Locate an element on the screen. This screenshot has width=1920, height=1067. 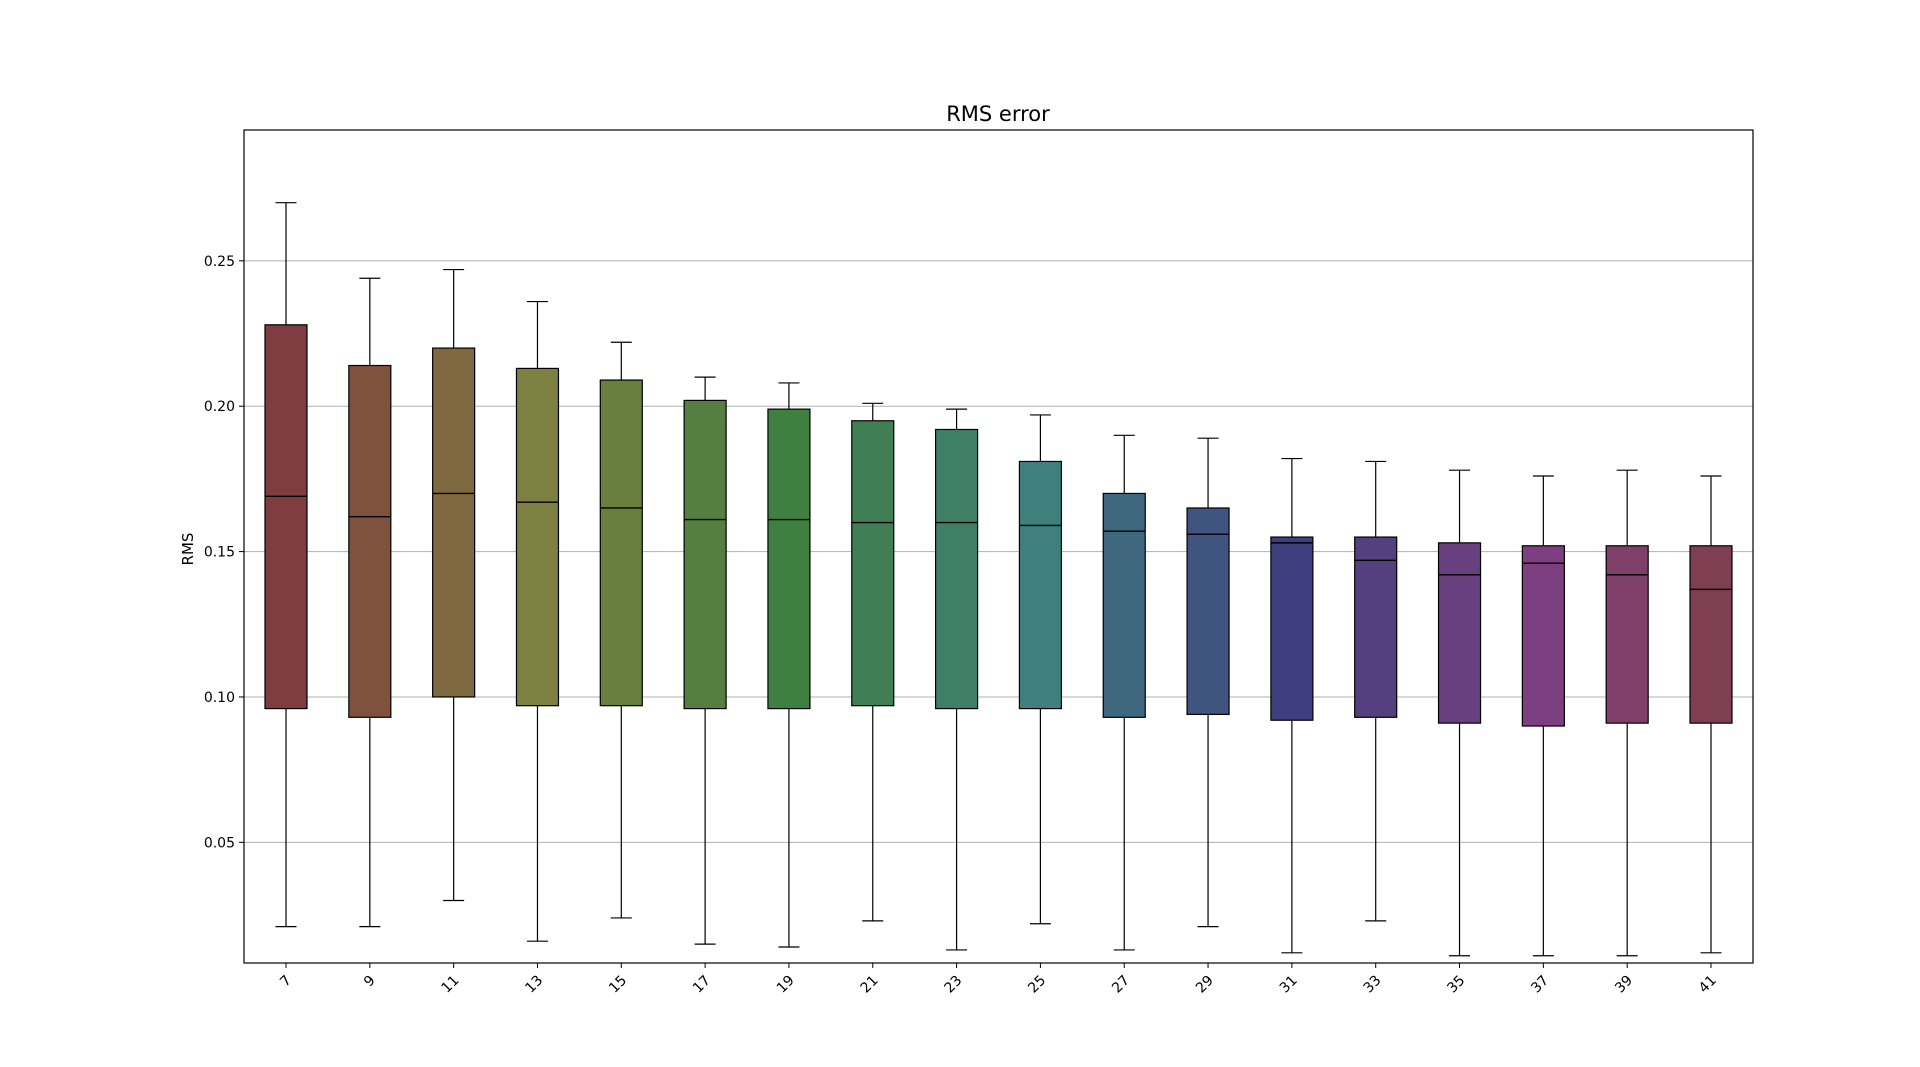
x-tick-label: 21 is located at coordinates (870, 985).